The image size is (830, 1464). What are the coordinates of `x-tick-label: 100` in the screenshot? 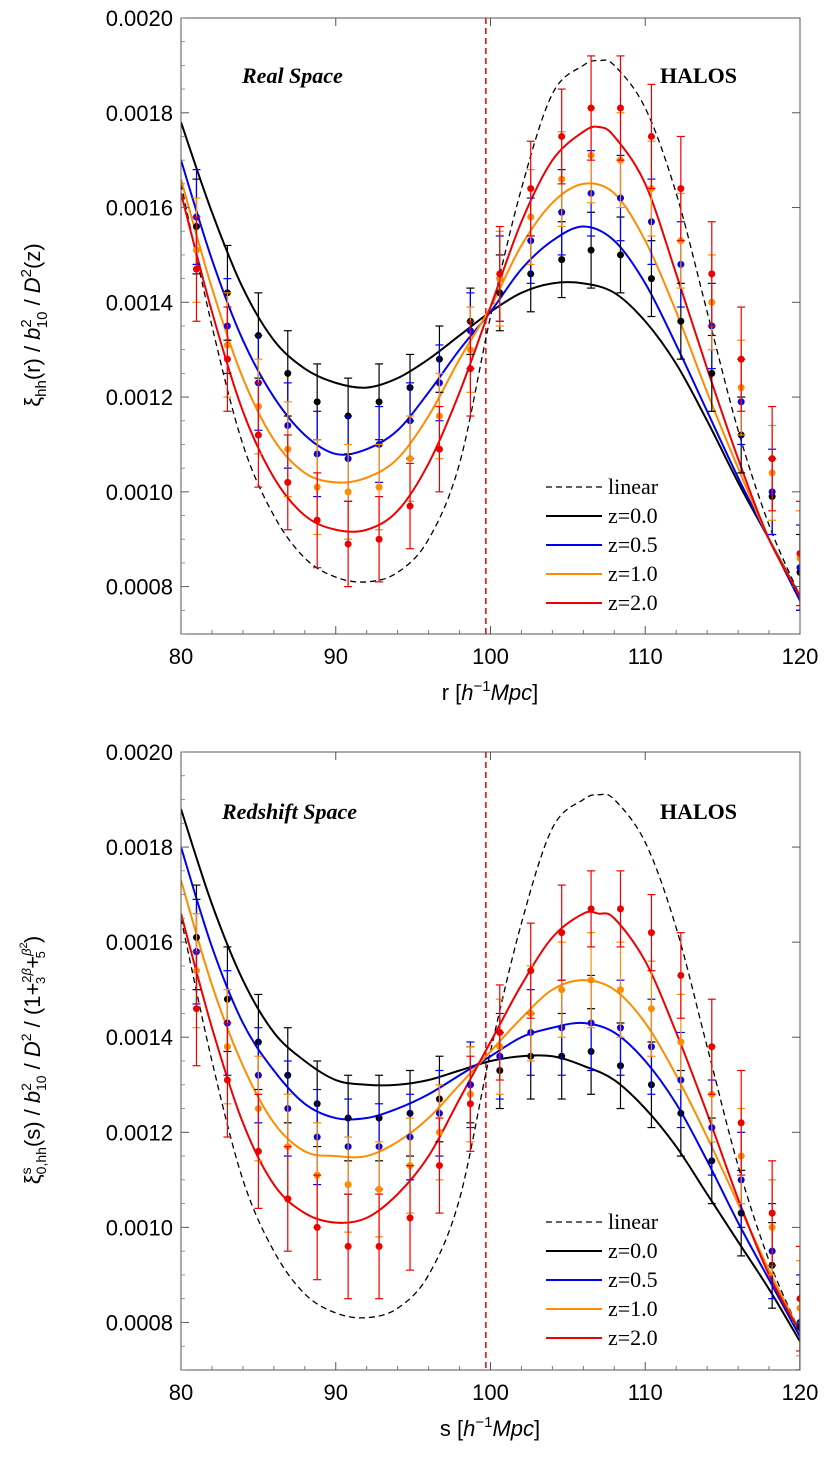 It's located at (490, 1392).